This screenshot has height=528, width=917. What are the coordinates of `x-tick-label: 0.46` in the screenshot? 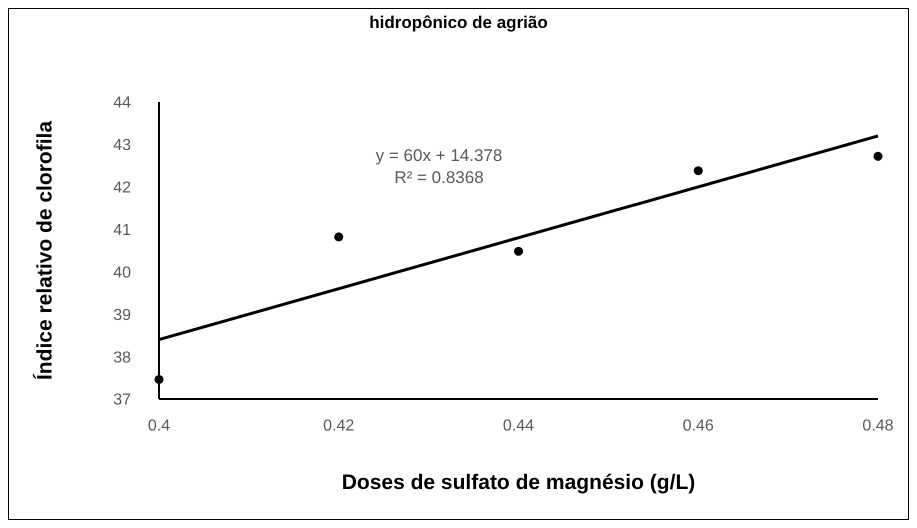 It's located at (698, 425).